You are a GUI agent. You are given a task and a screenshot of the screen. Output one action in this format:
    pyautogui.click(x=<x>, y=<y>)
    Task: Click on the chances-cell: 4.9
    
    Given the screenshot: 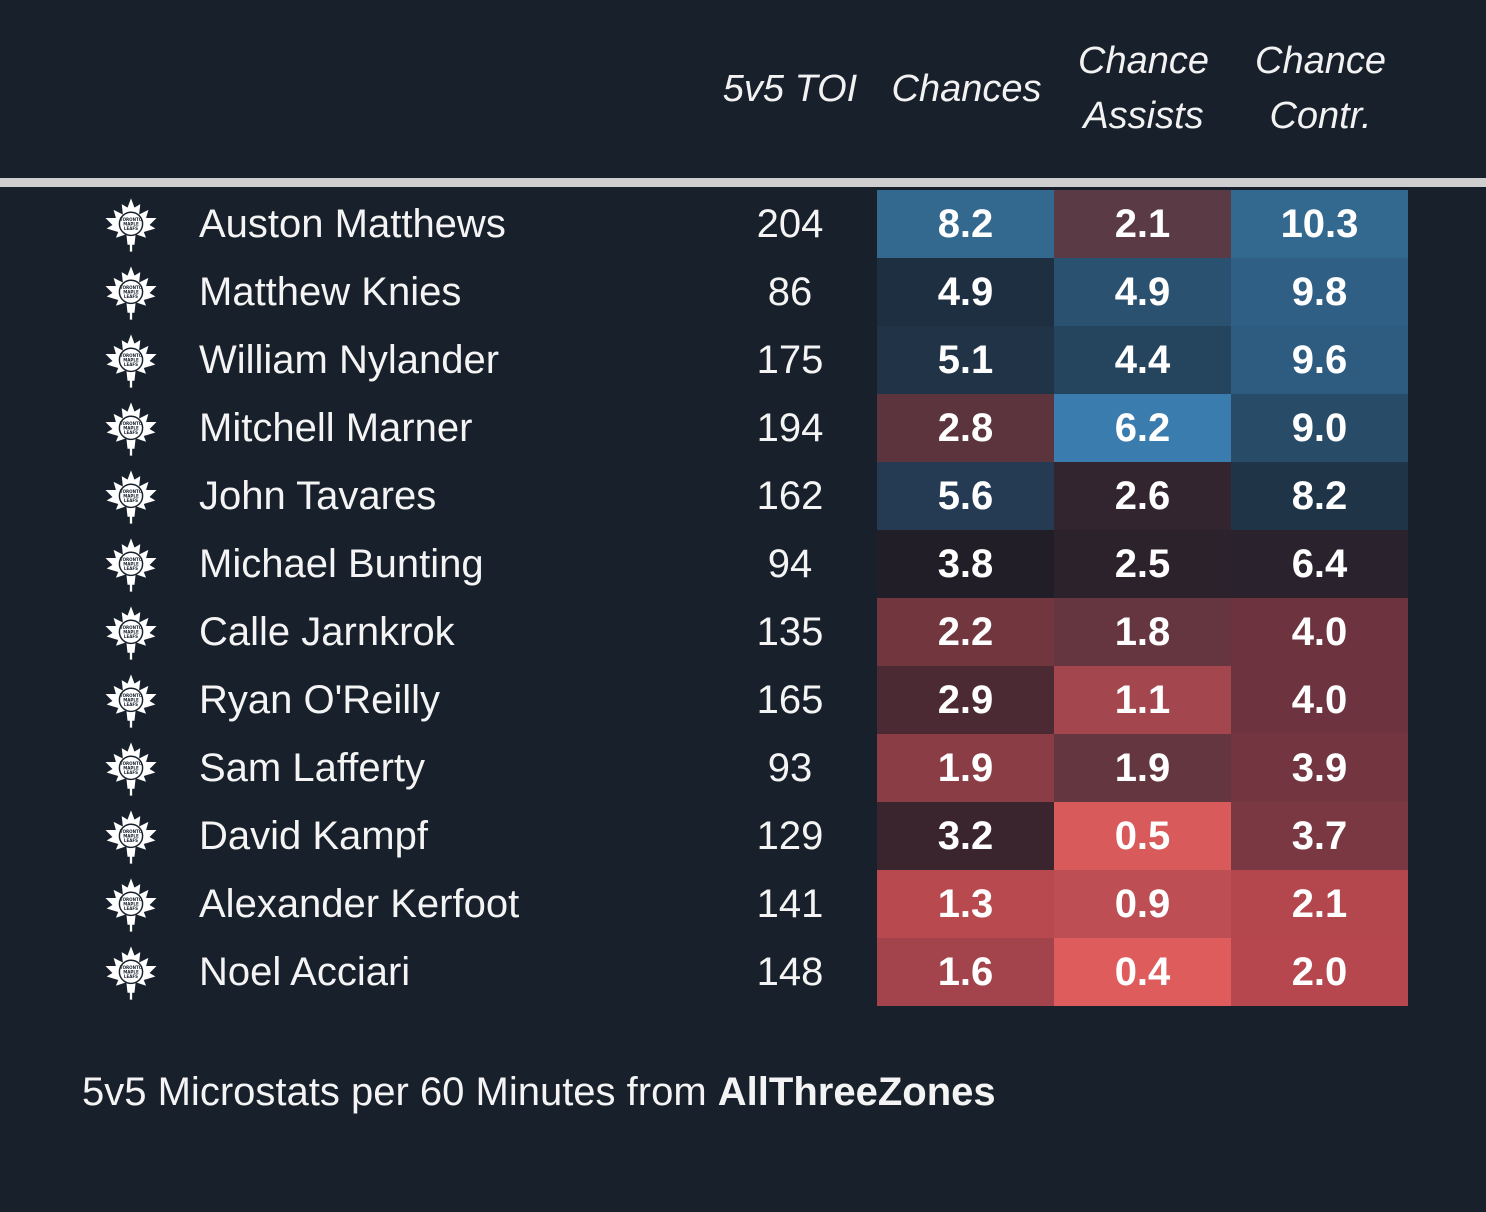 What is the action you would take?
    pyautogui.click(x=965, y=292)
    